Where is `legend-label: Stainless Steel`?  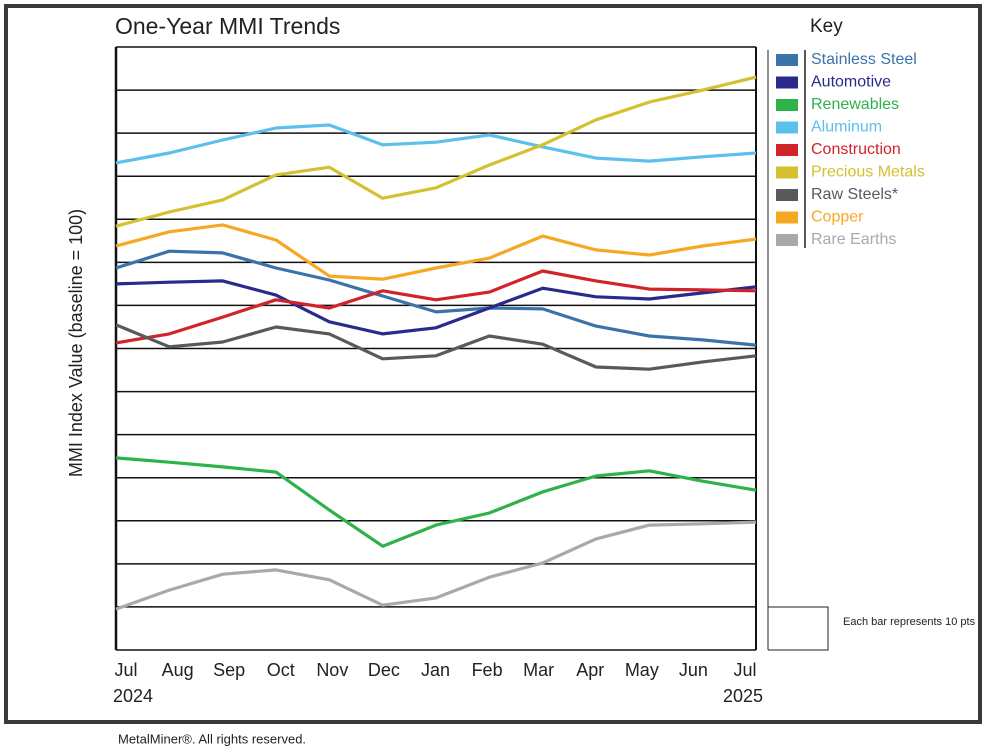 legend-label: Stainless Steel is located at coordinates (864, 59).